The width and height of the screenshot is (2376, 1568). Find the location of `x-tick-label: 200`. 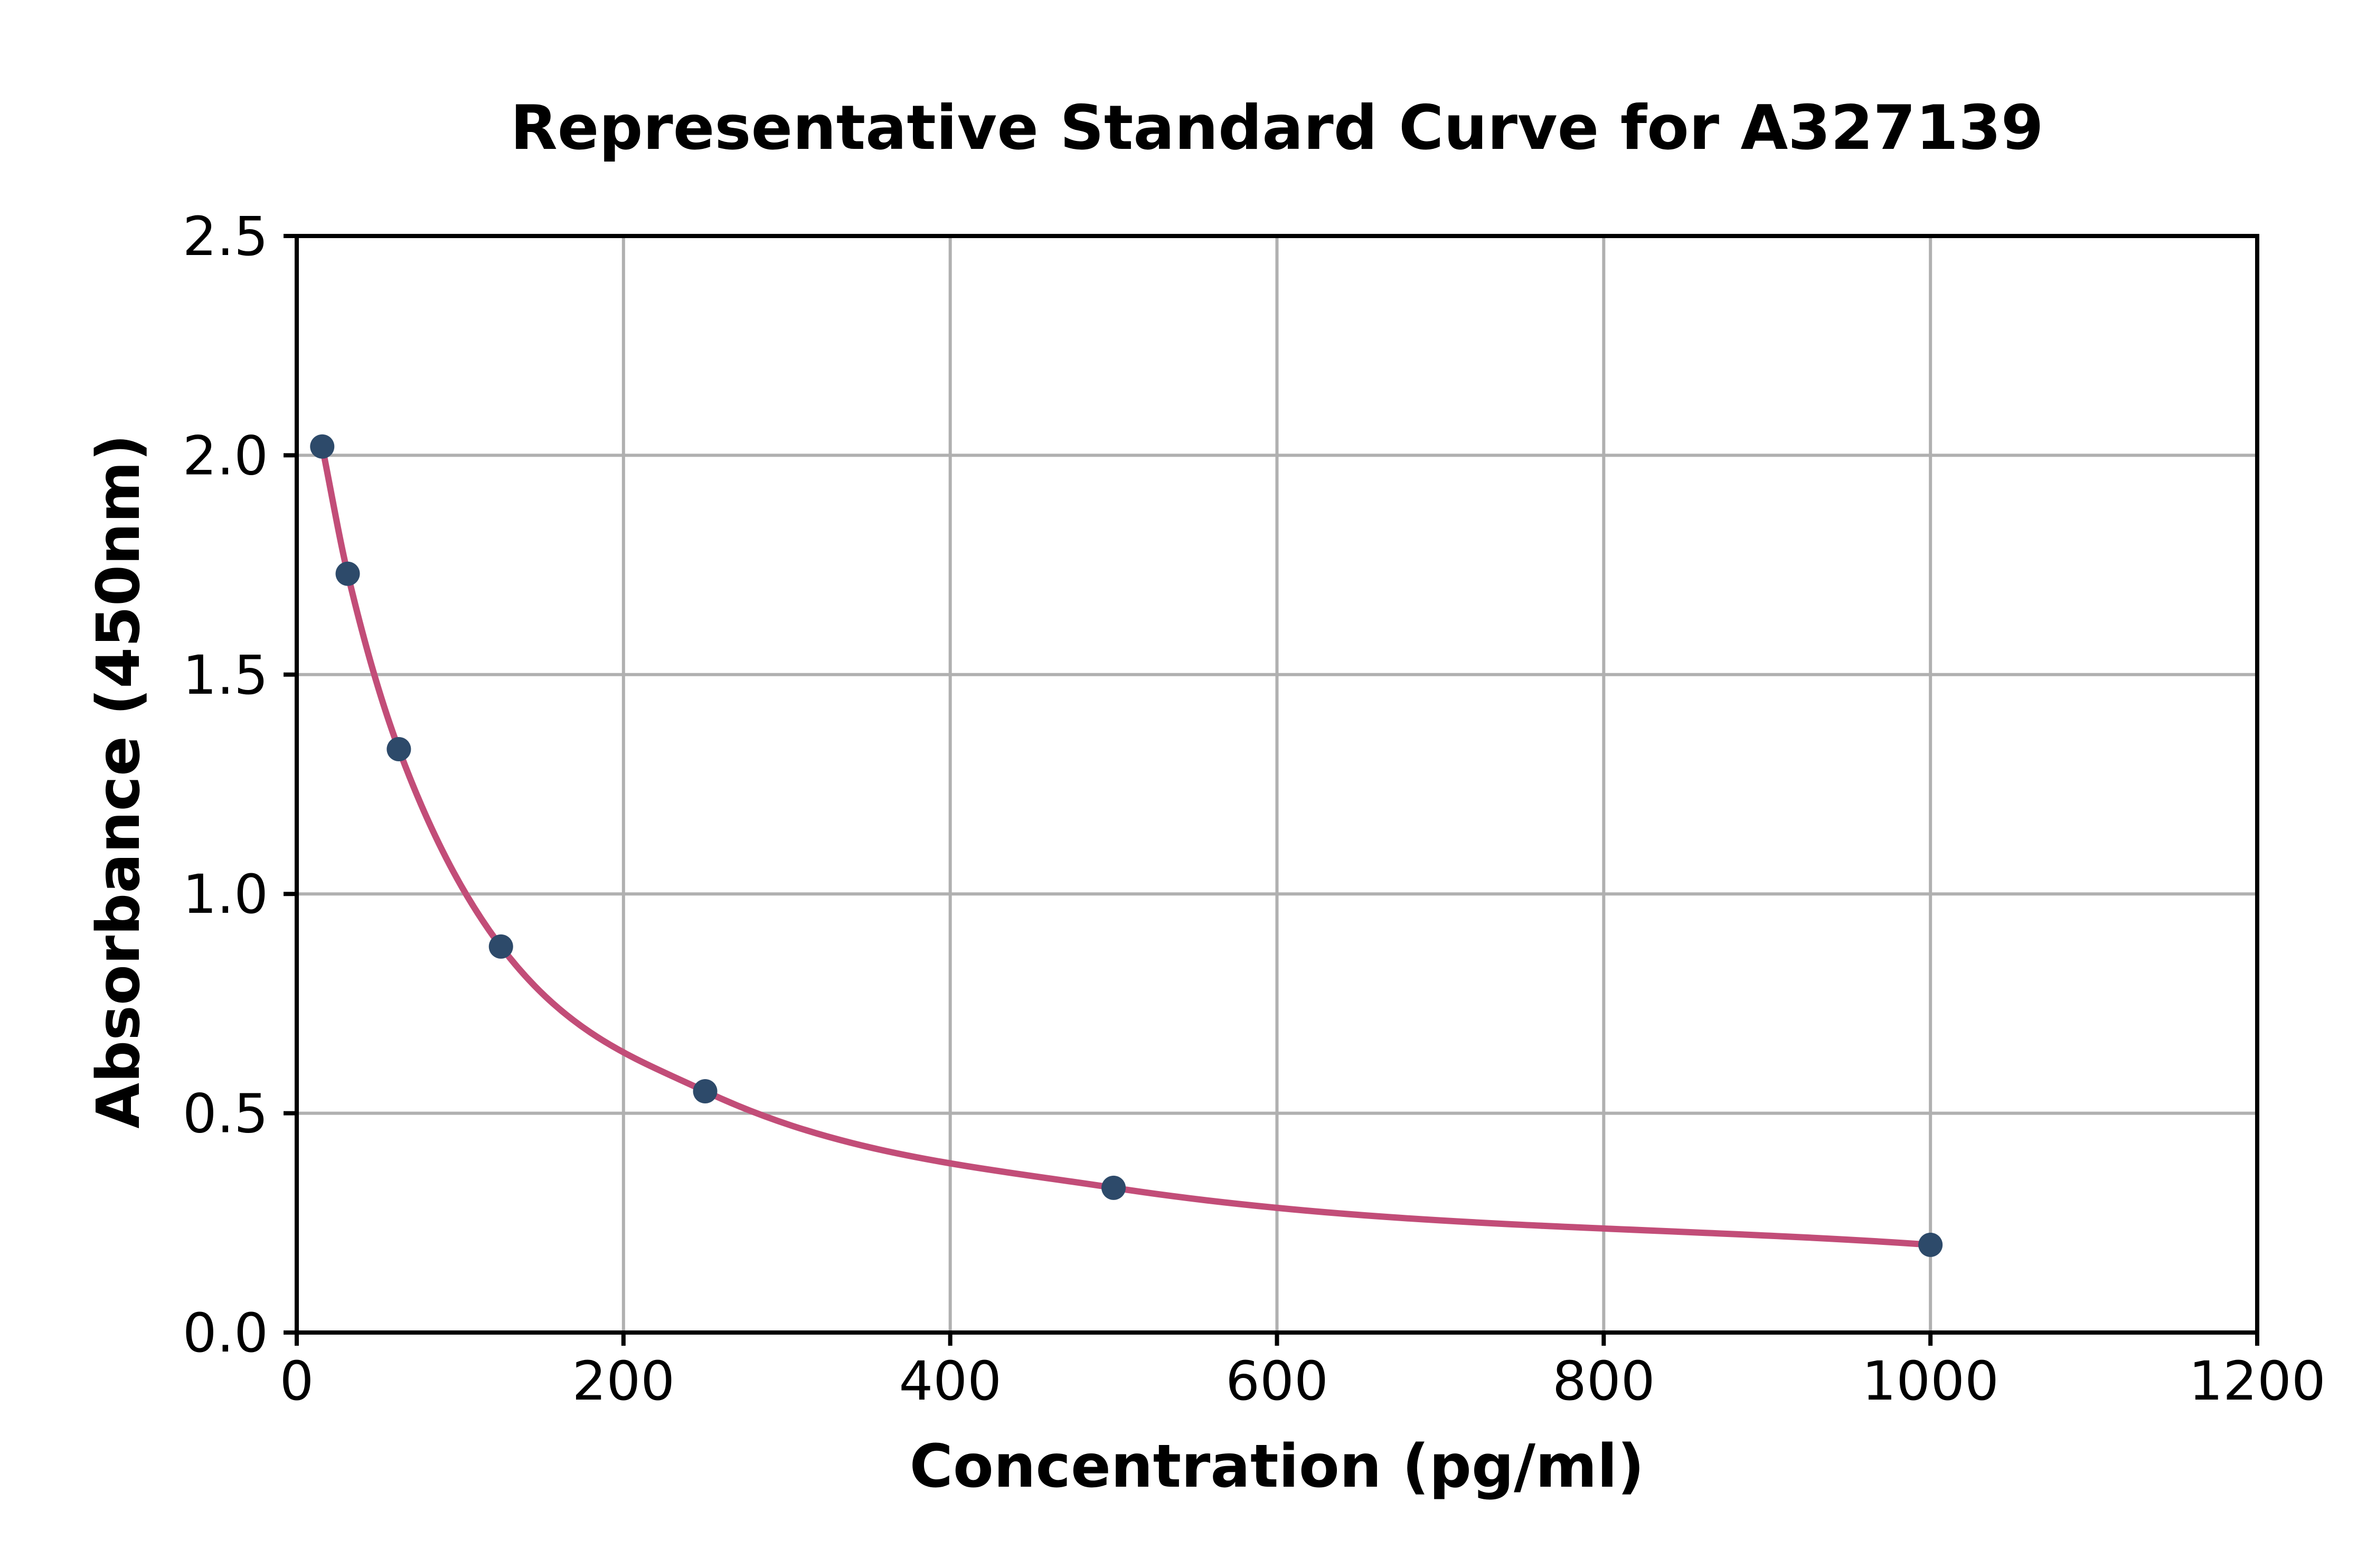

x-tick-label: 200 is located at coordinates (624, 1382).